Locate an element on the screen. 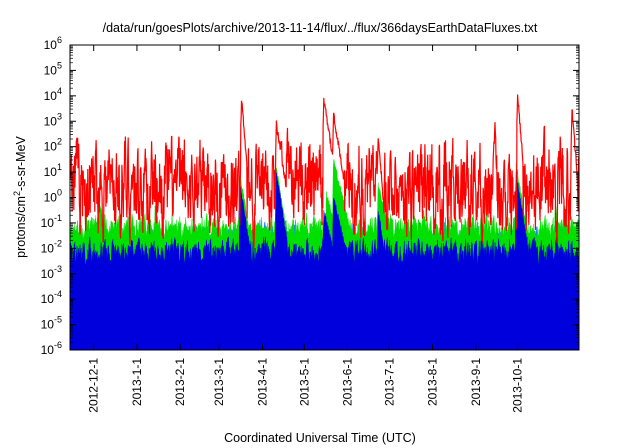 Image resolution: width=640 pixels, height=448 pixels. y-tick-label-6: 10⁰ is located at coordinates (53, 196).